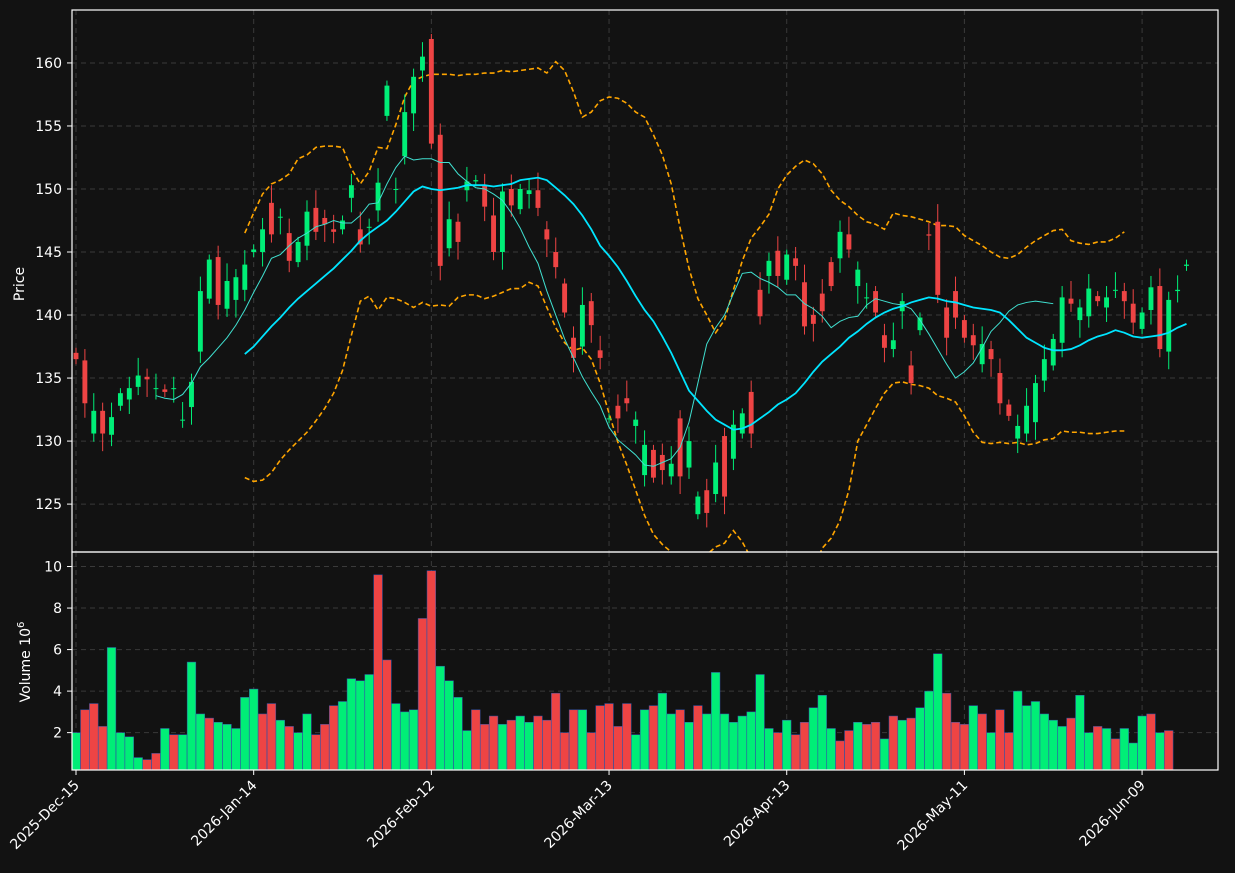 The height and width of the screenshot is (873, 1235). I want to click on price-tick-label: 130, so click(48, 442).